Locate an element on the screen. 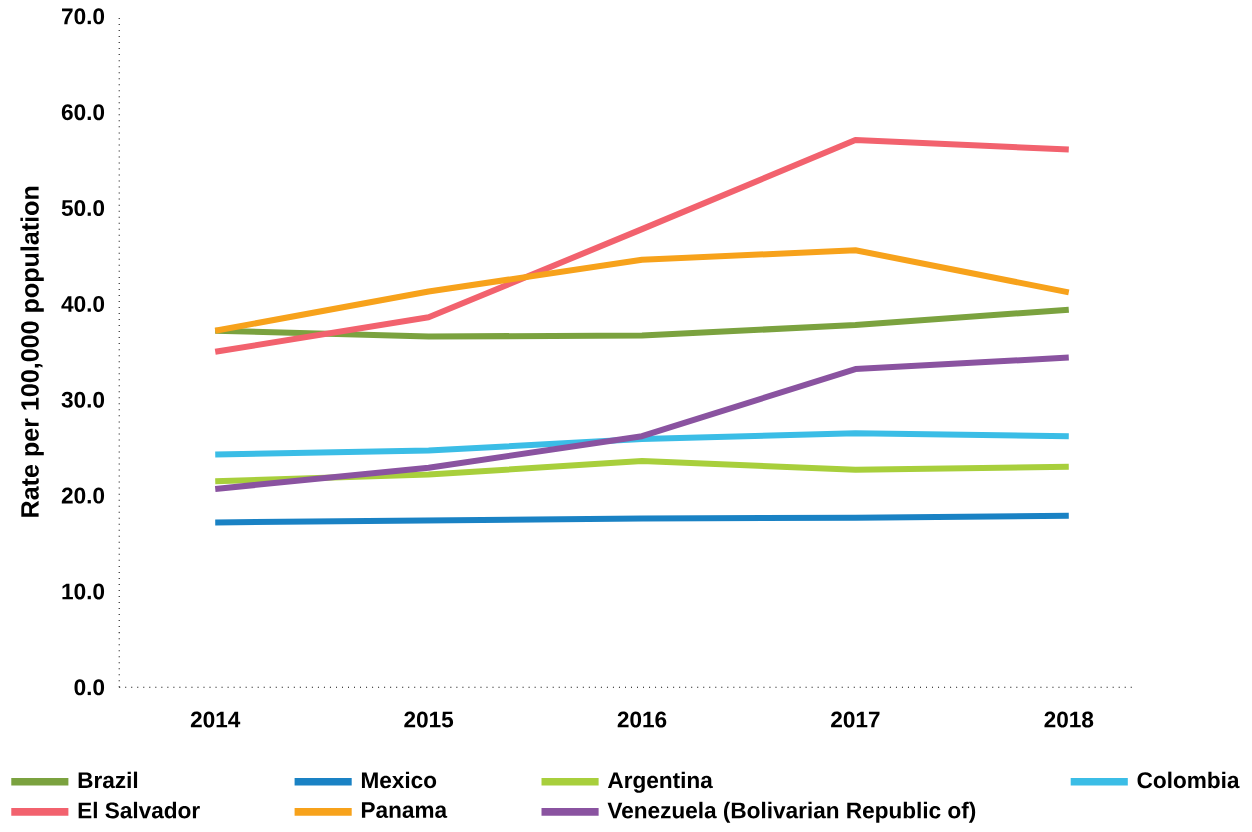 This screenshot has height=832, width=1252. y-tick-label: 60.0 is located at coordinates (83, 112).